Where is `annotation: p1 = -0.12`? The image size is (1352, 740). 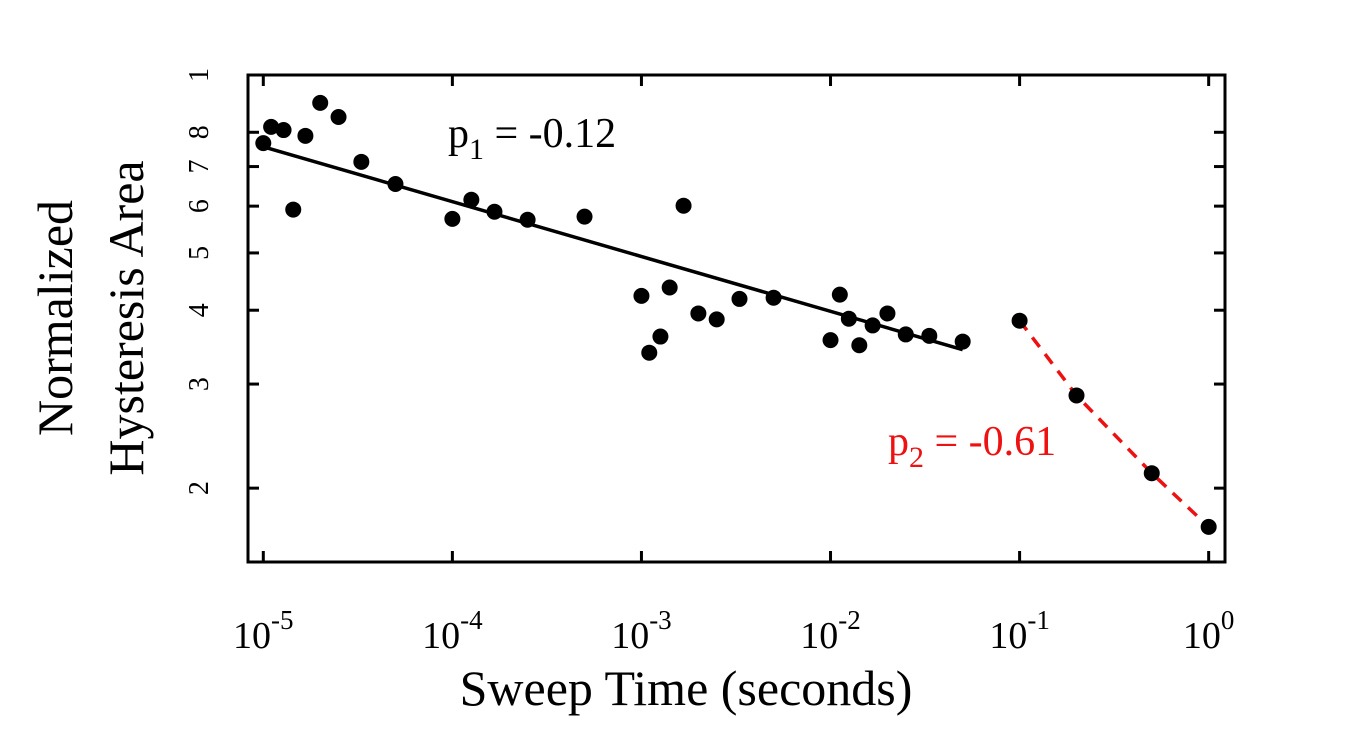 annotation: p1 = -0.12 is located at coordinates (532, 138).